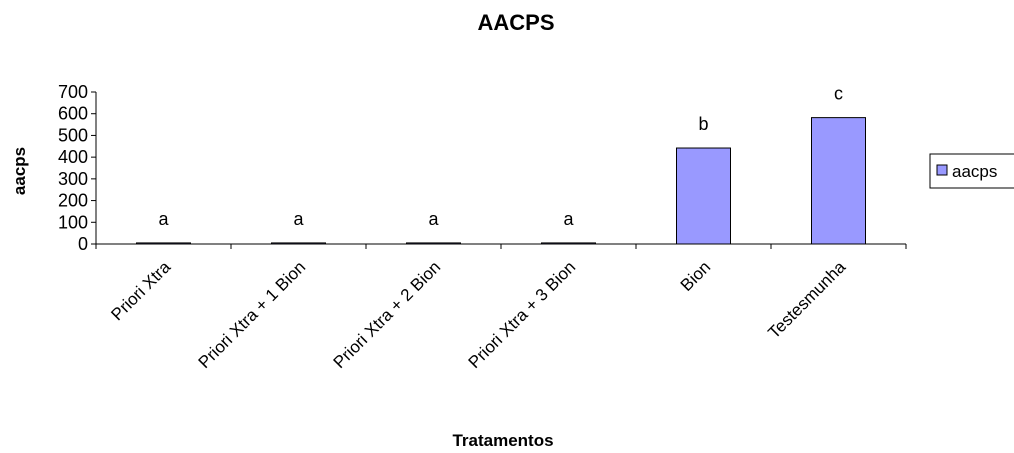 This screenshot has height=453, width=1014. Describe the element at coordinates (838, 94) in the screenshot. I see `bar-data-label: c` at that location.